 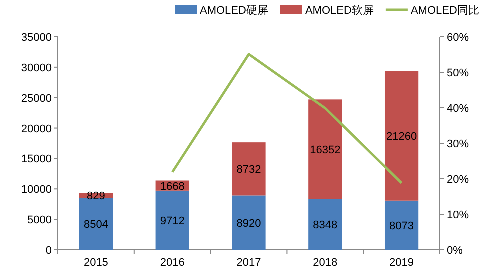 I want to click on y-tick-label: 30000, so click(x=36, y=68).